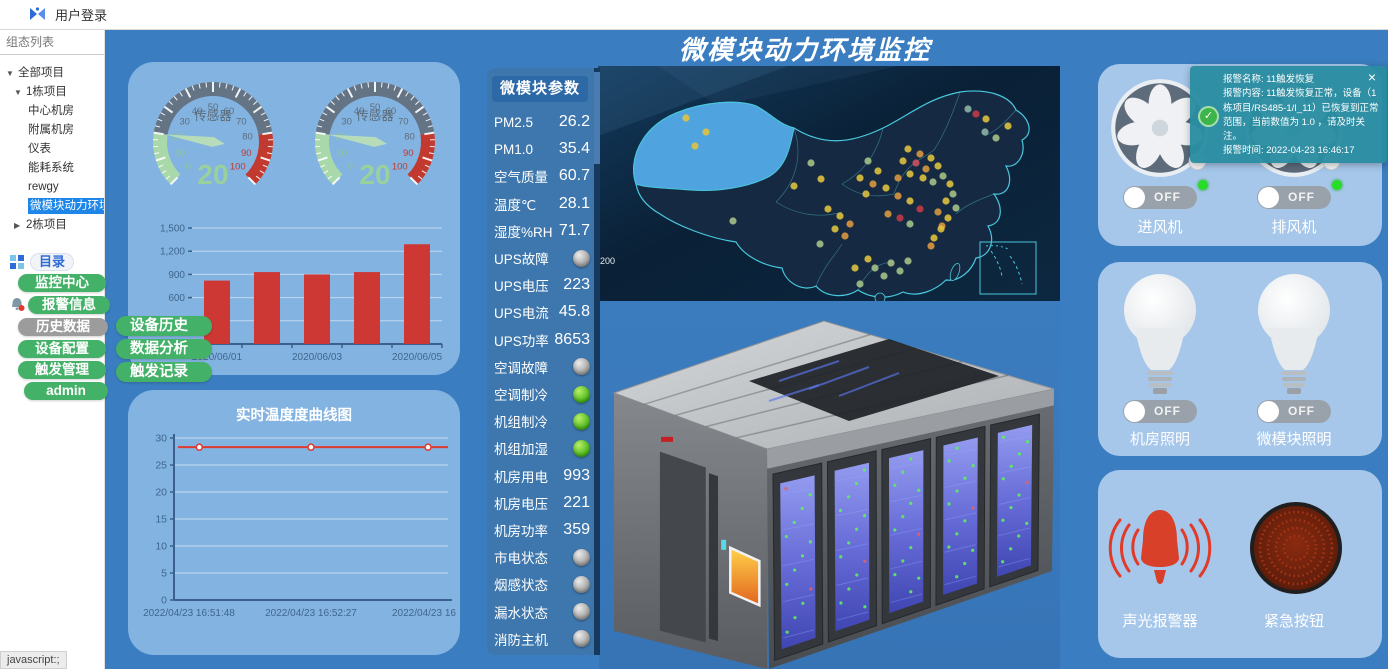 The width and height of the screenshot is (1388, 669). I want to click on tree-item-label: 微模块动力环境, so click(66, 206).